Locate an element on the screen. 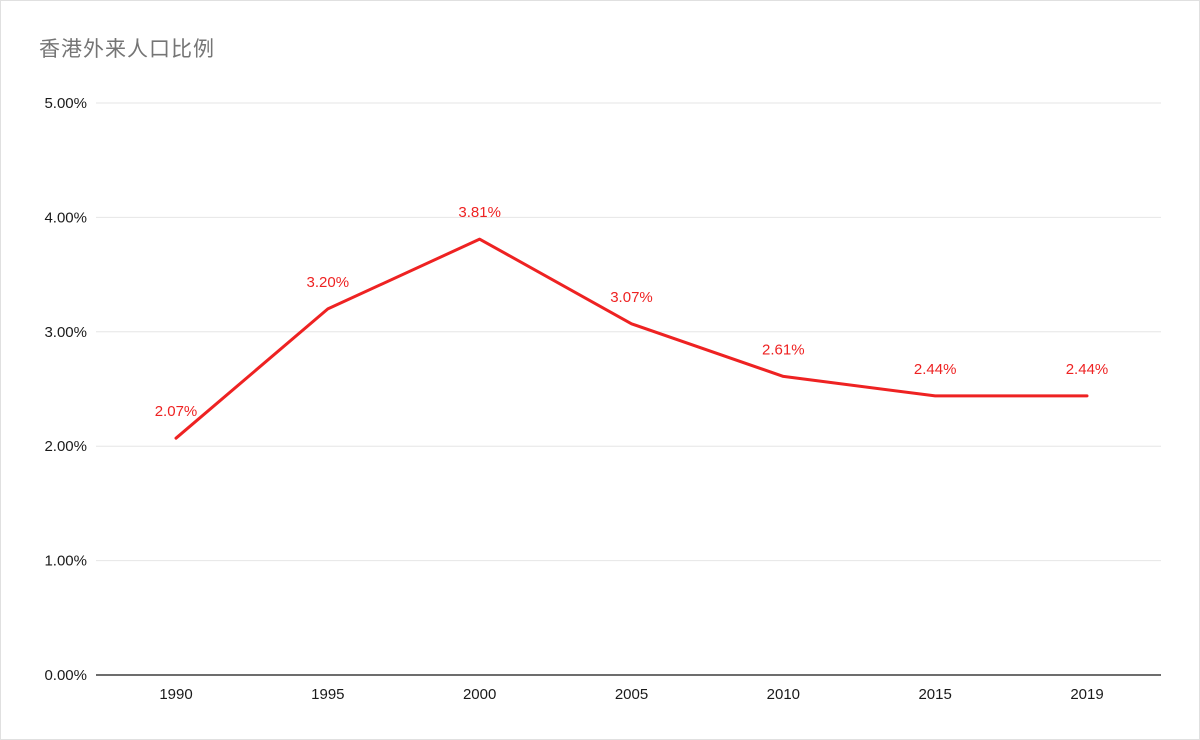  x-tick-label: 2015 is located at coordinates (934, 694).